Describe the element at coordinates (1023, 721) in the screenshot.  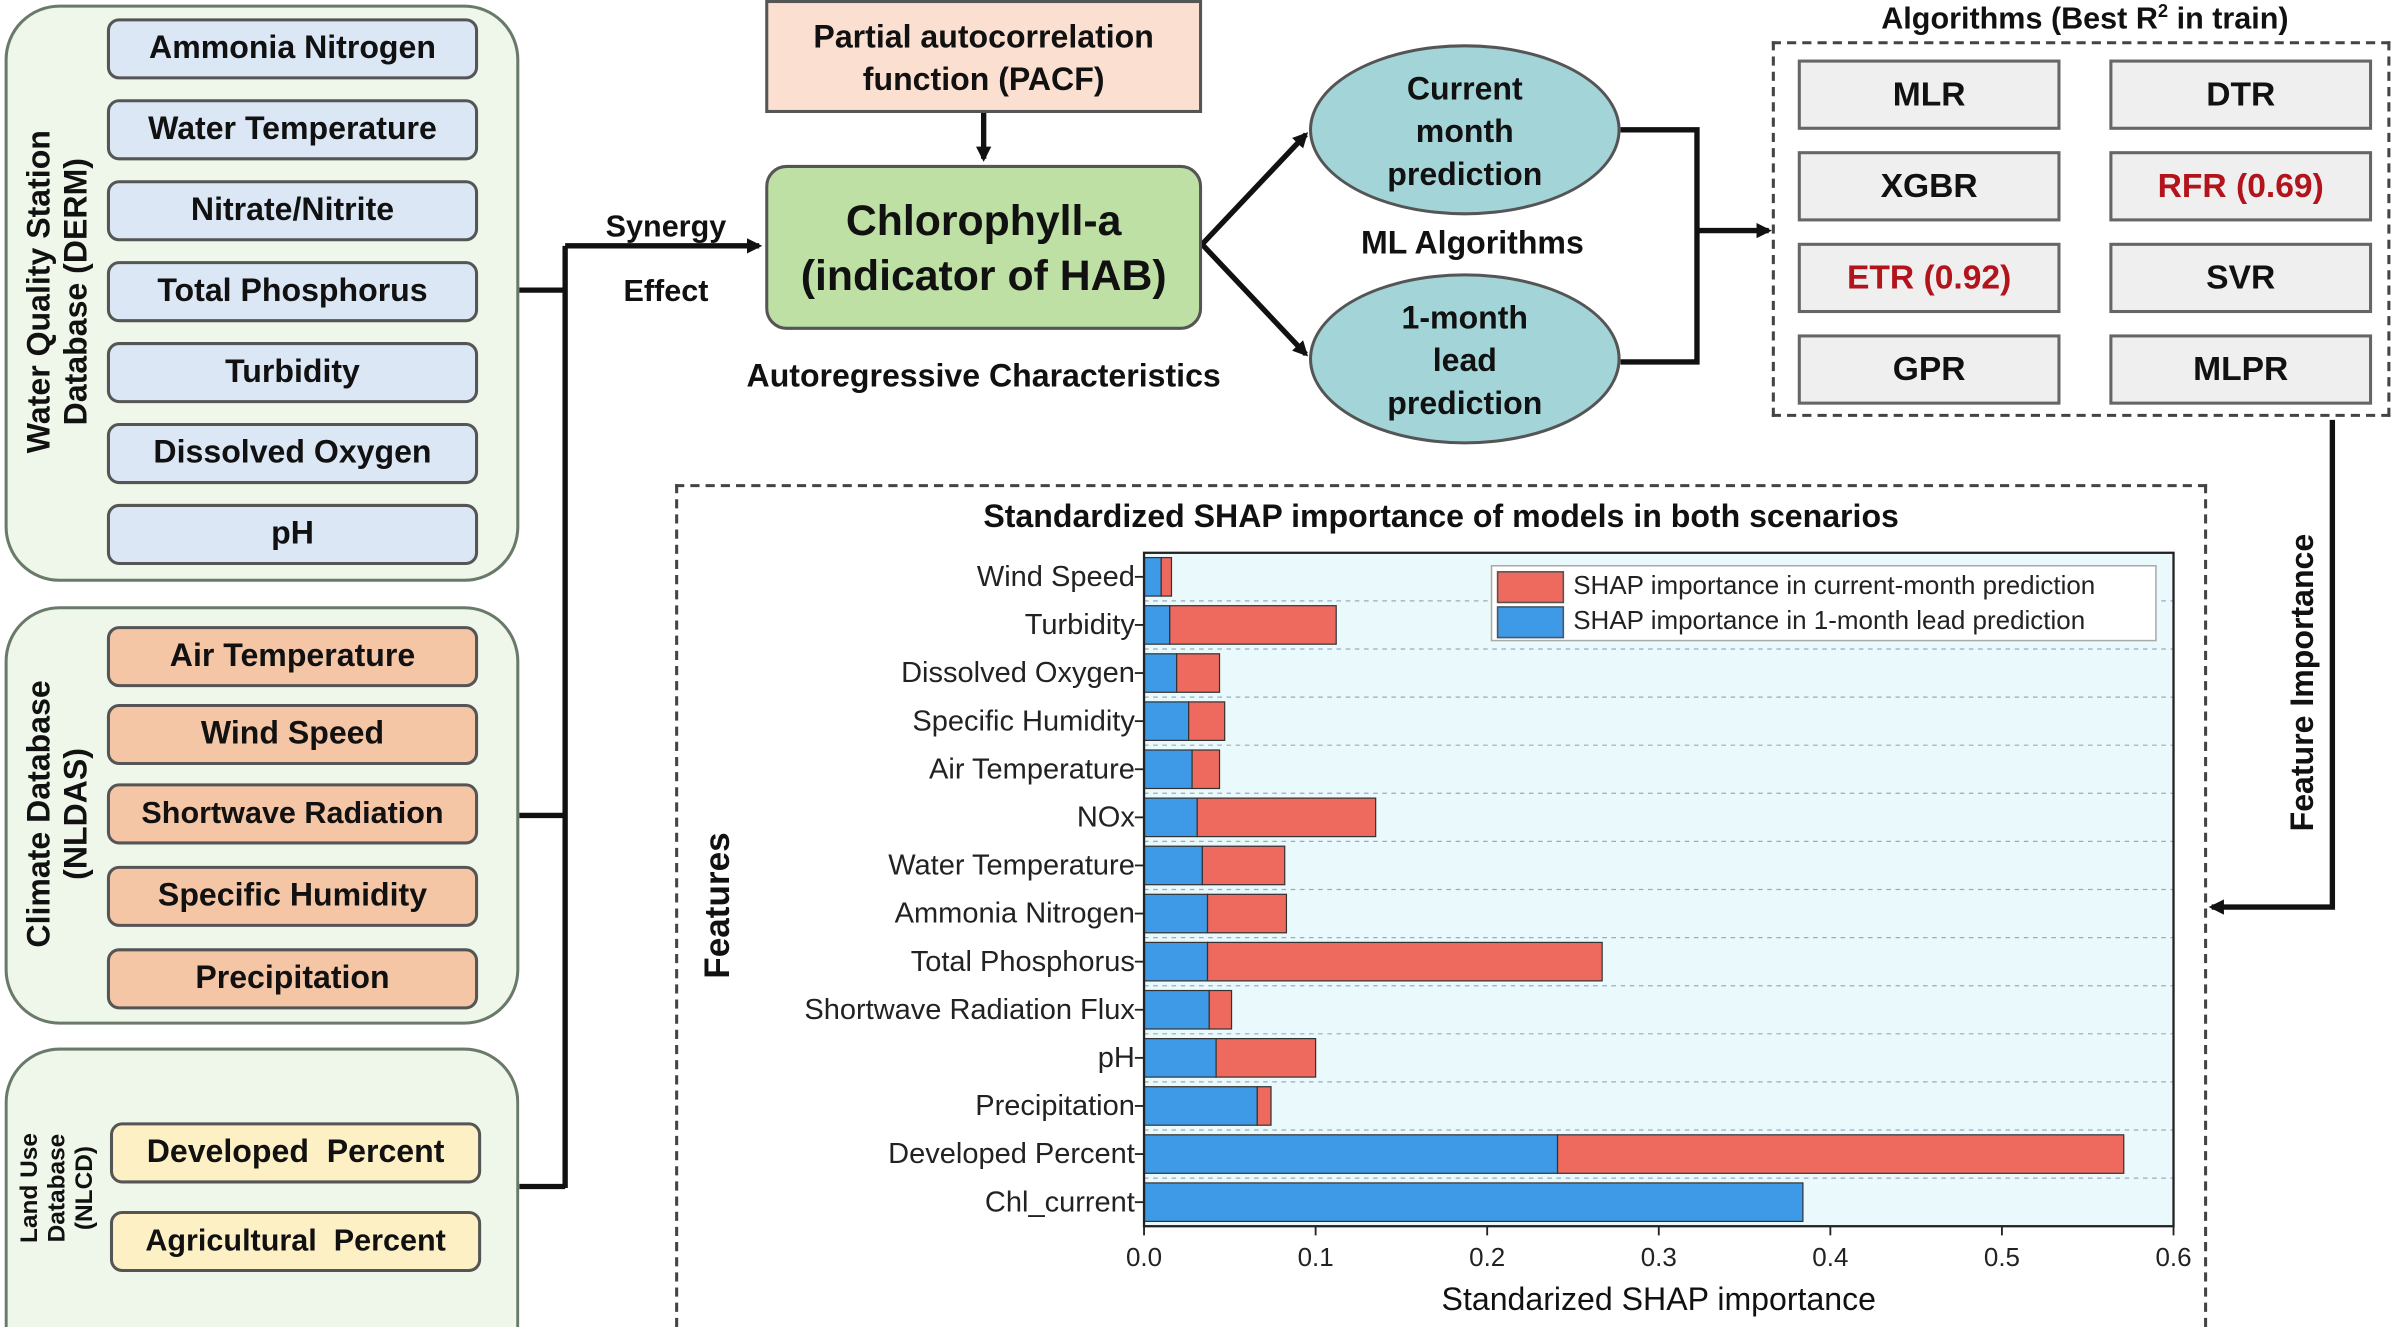
I see `y-tick-label: Specific Humidity` at that location.